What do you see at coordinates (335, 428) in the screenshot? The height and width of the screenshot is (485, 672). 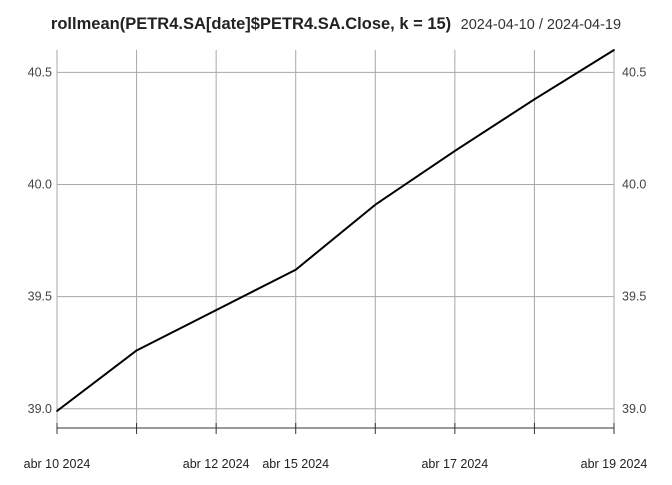 I see `x-axis` at bounding box center [335, 428].